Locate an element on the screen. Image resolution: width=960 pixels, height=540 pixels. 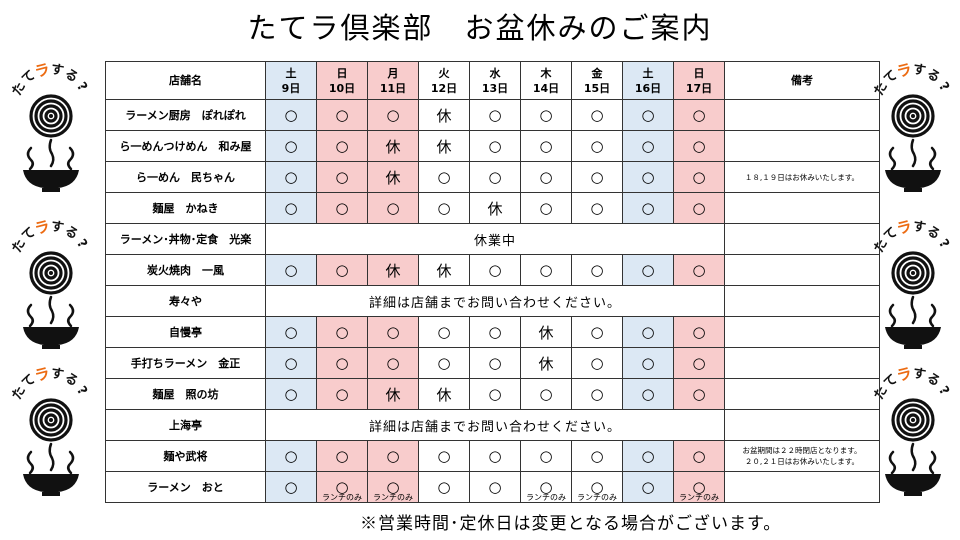
header-date: 16日 is located at coordinates (648, 88).